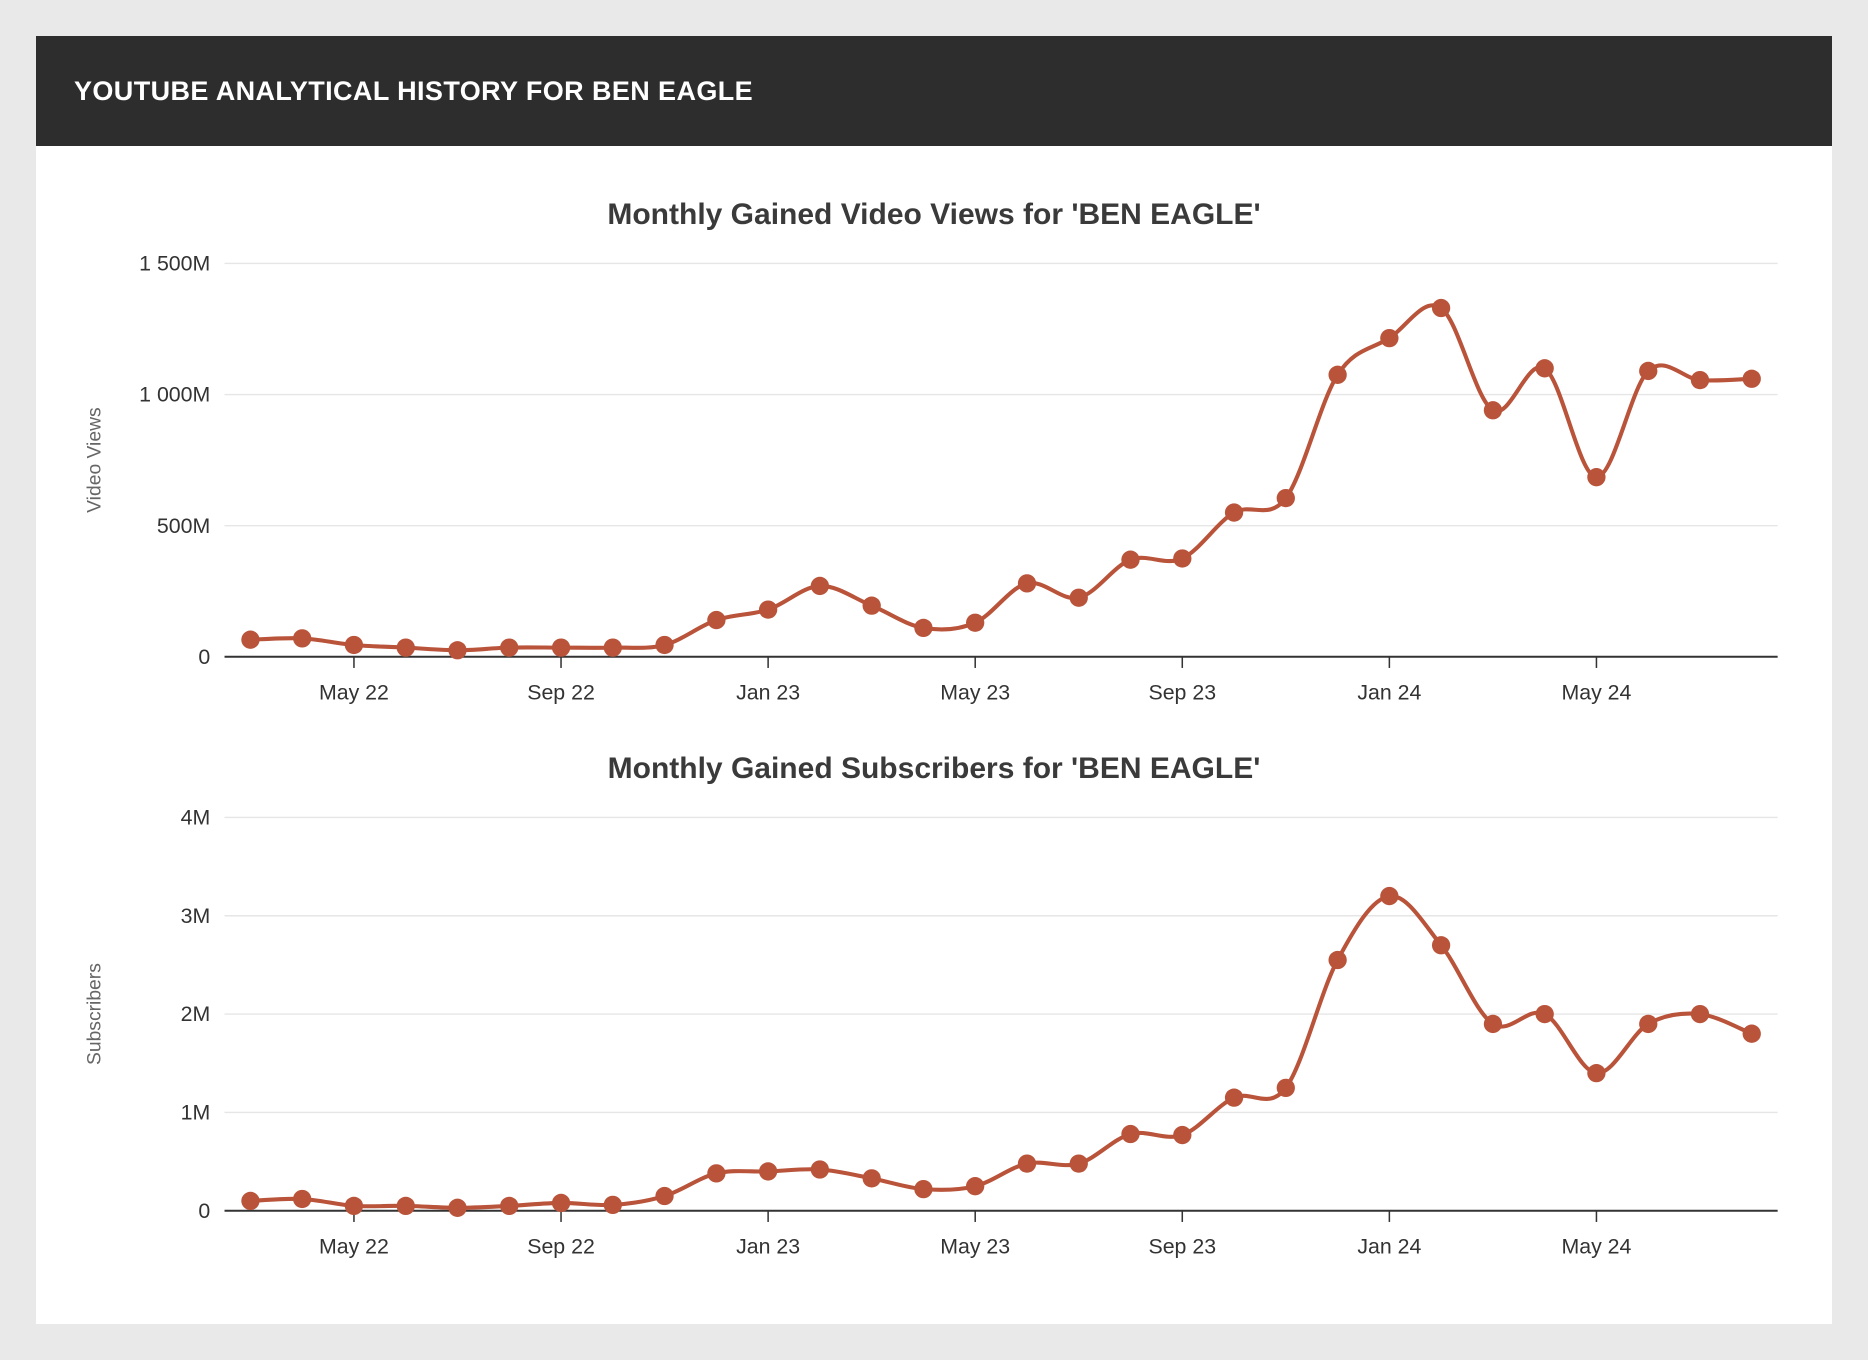 The width and height of the screenshot is (1868, 1360). I want to click on svg-text: 4M, so click(196, 817).